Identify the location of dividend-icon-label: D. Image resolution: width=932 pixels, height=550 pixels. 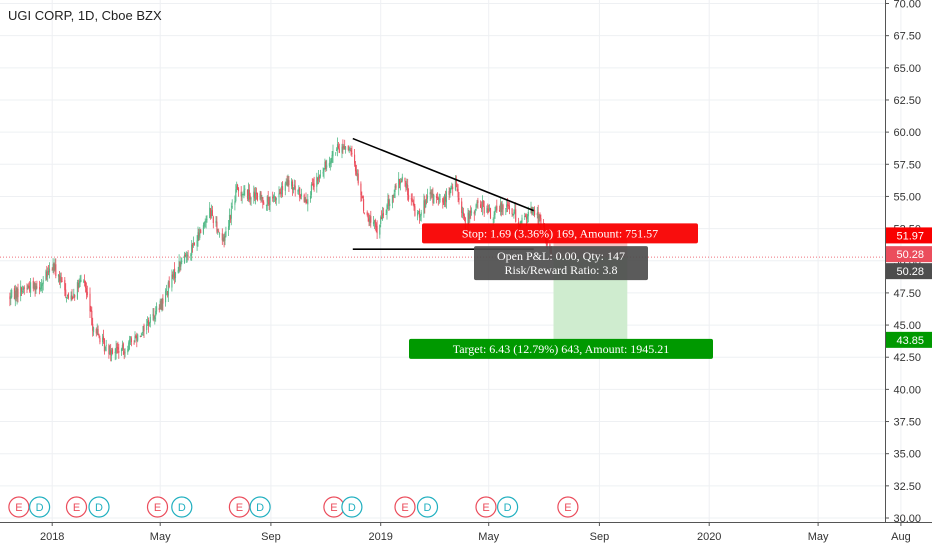
(508, 508).